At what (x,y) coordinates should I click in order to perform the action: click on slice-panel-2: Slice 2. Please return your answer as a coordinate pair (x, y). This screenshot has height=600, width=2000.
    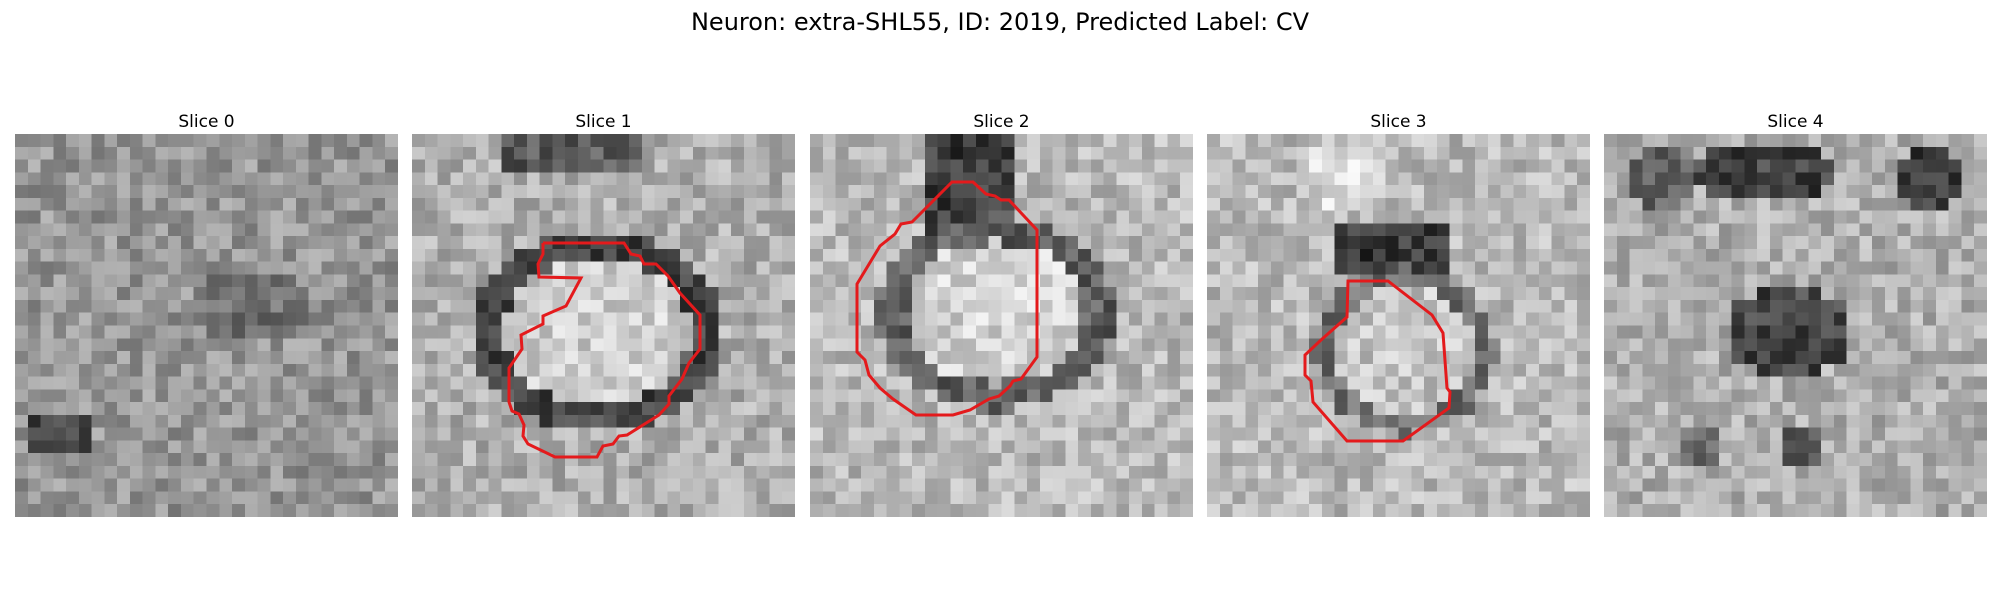
    Looking at the image, I should click on (1001, 313).